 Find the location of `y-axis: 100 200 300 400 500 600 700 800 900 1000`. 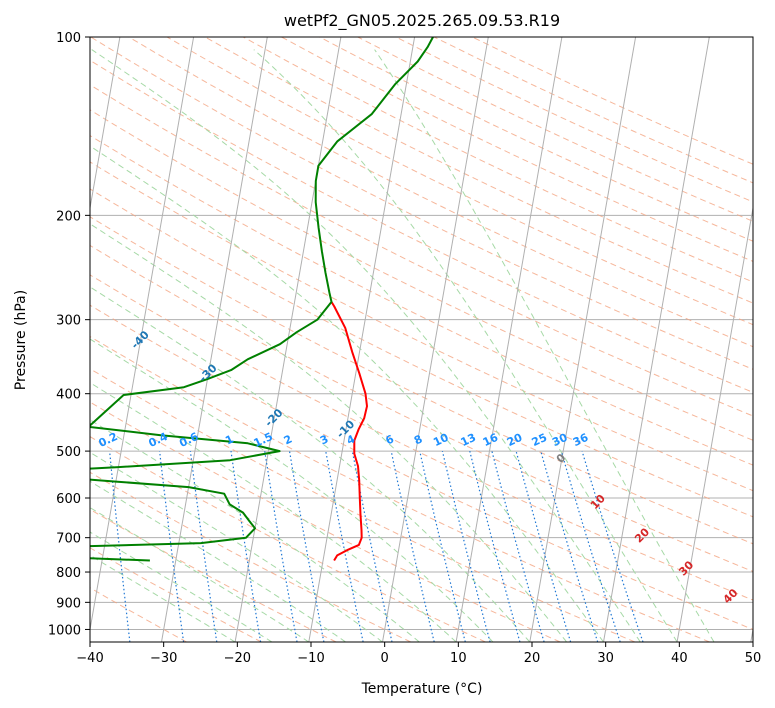

y-axis: 100 200 300 400 500 600 700 800 900 1000 is located at coordinates (69, 334).